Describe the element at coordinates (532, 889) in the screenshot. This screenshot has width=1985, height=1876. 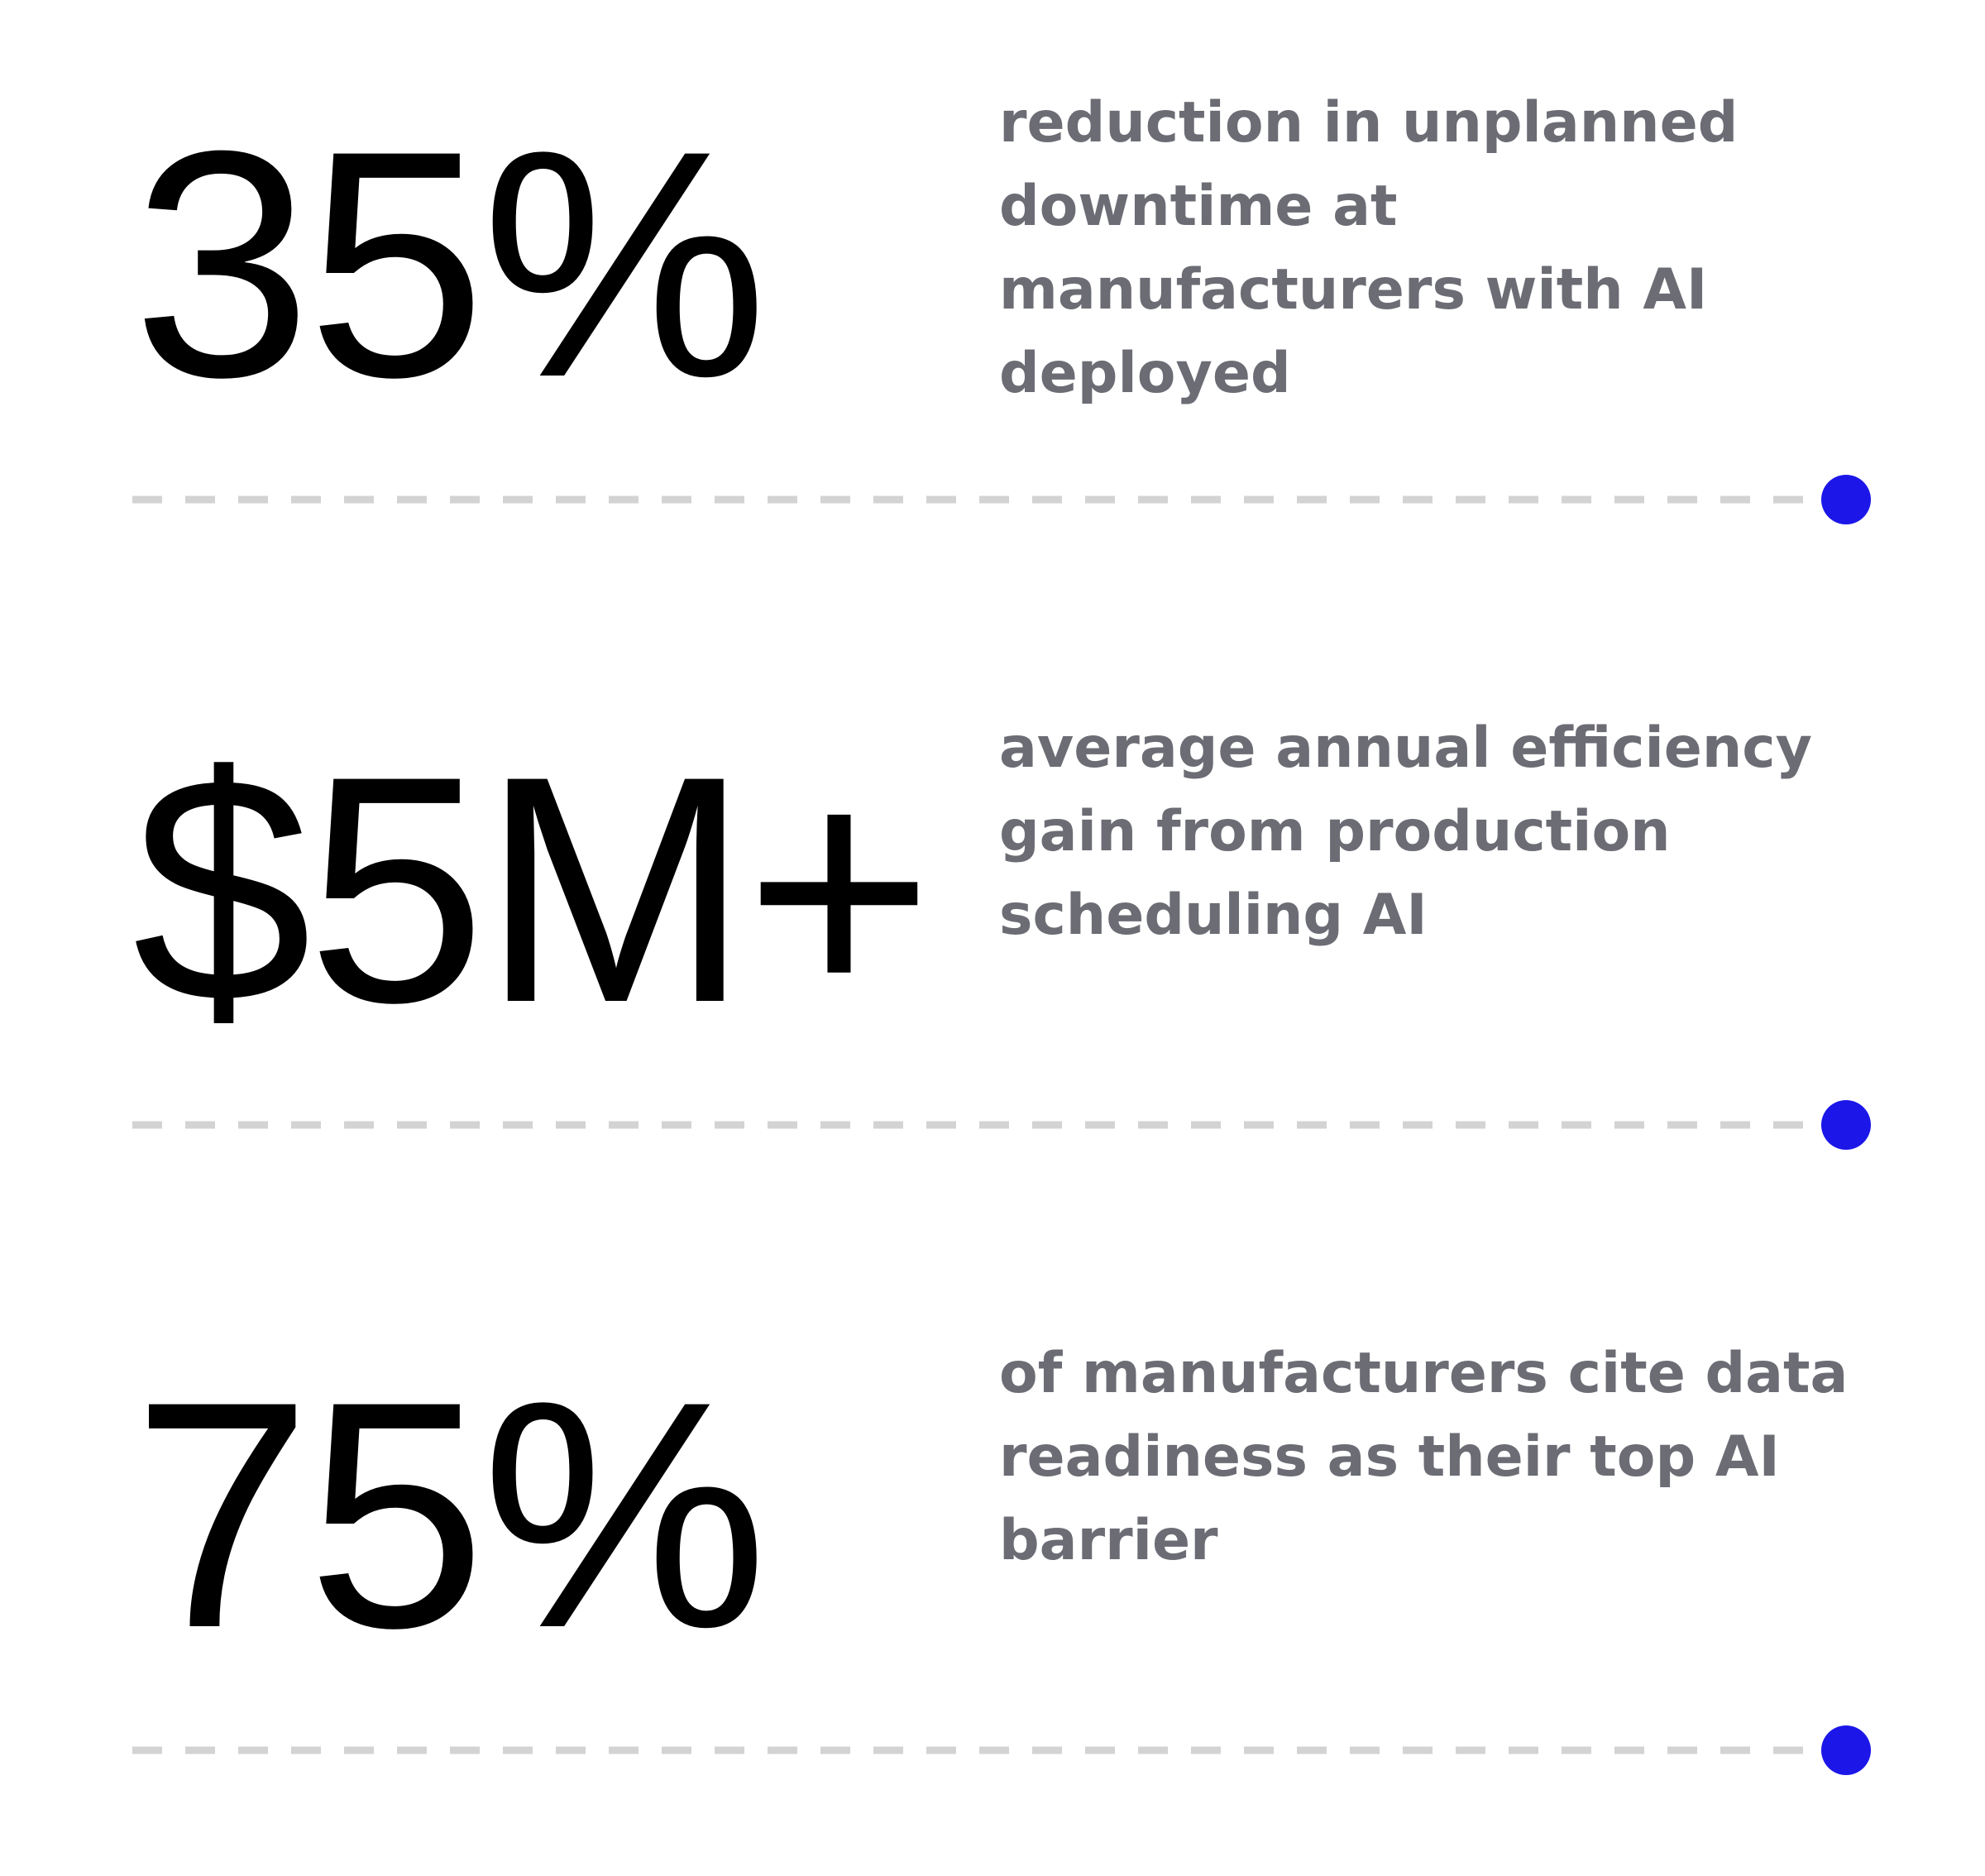
I see `stat-value: $5M+` at that location.